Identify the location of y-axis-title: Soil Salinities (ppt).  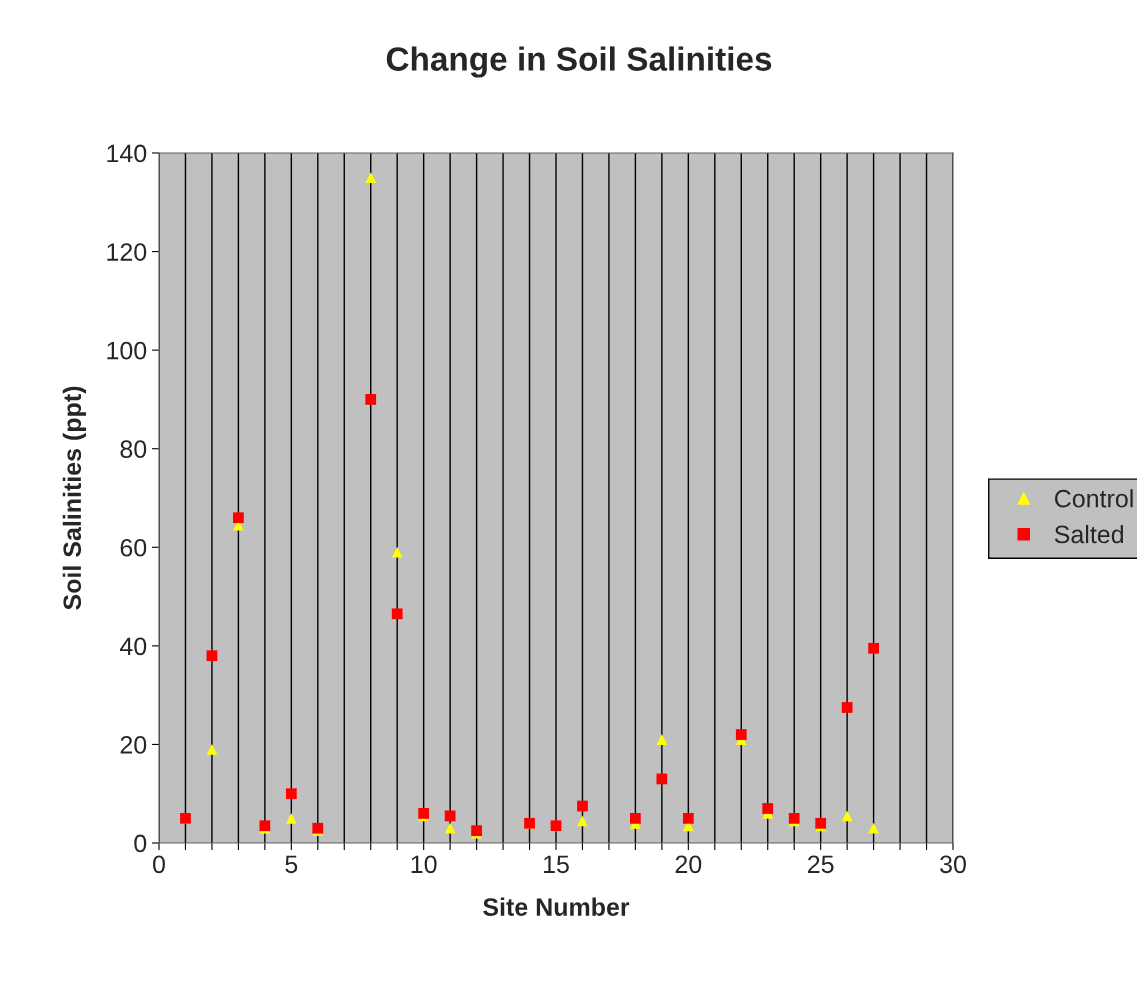
(74, 498).